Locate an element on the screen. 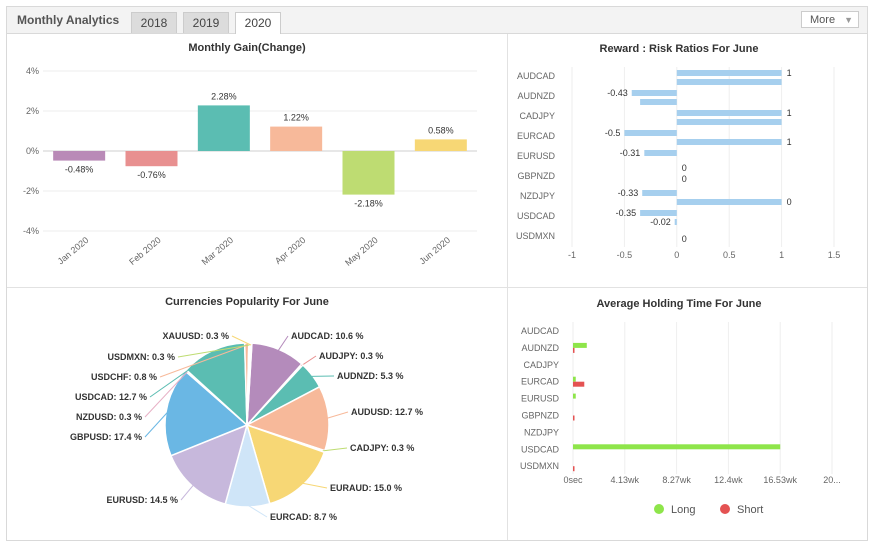  data-label: -0.02 is located at coordinates (660, 222).